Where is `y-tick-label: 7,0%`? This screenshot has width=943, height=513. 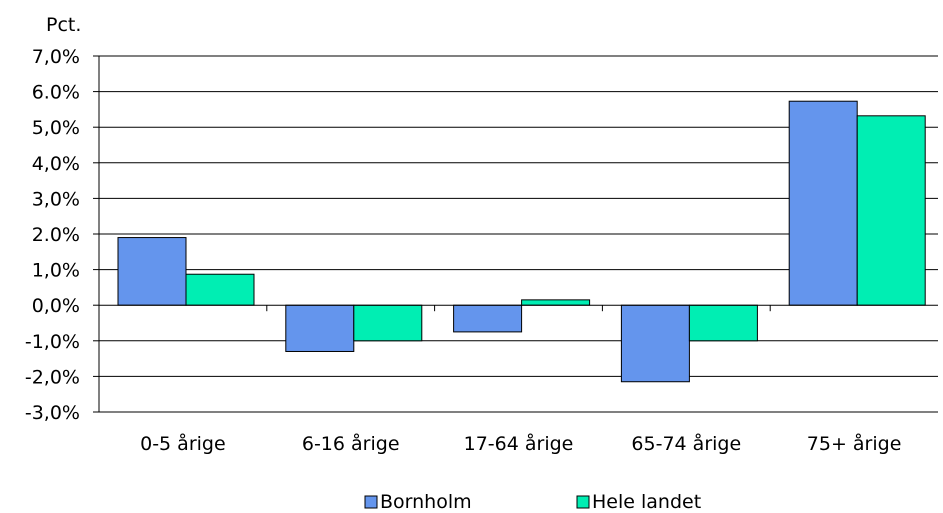
y-tick-label: 7,0% is located at coordinates (56, 57).